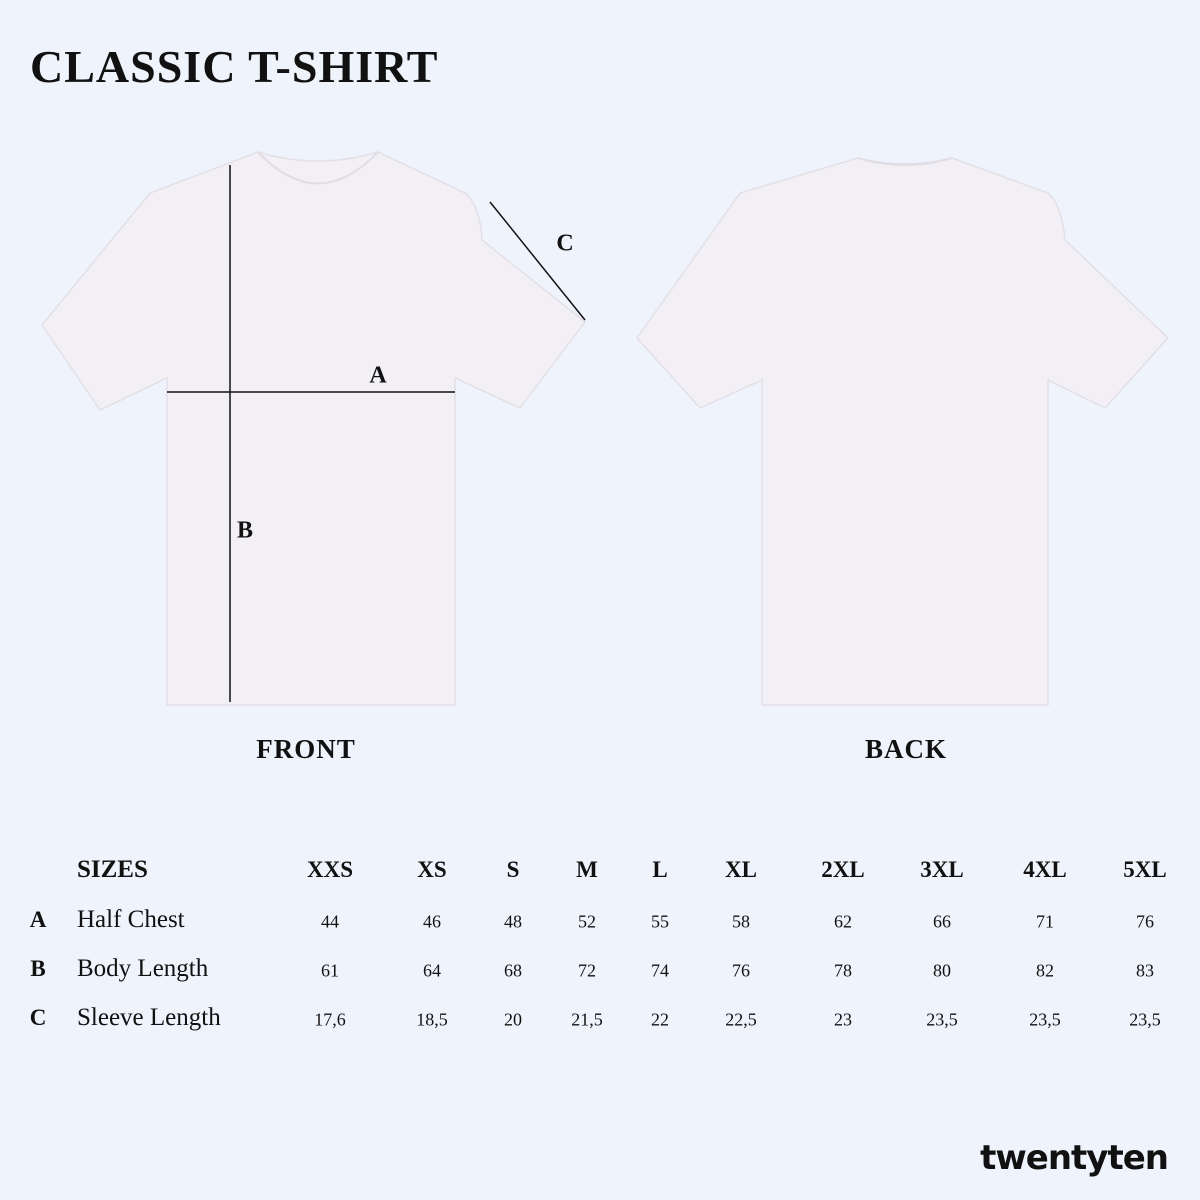 This screenshot has width=1200, height=1200. What do you see at coordinates (587, 869) in the screenshot?
I see `size-header-cell: M` at bounding box center [587, 869].